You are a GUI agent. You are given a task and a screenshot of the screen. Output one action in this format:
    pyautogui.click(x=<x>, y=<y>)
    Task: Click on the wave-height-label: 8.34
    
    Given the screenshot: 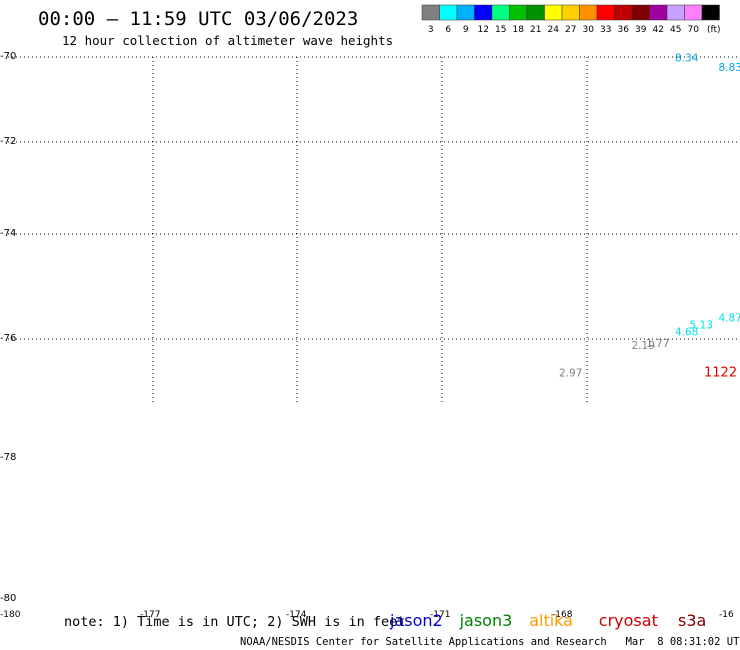 What is the action you would take?
    pyautogui.click(x=687, y=59)
    